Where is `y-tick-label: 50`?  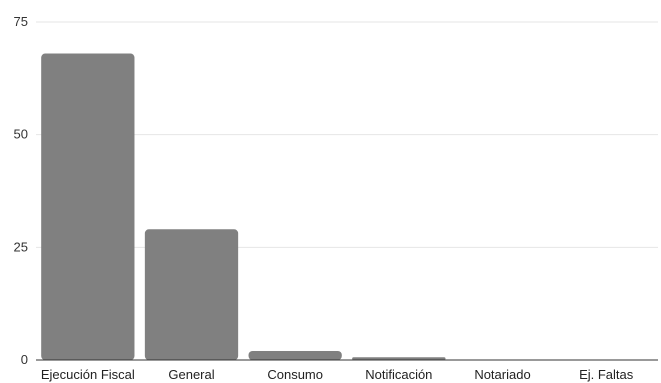 y-tick-label: 50 is located at coordinates (21, 134).